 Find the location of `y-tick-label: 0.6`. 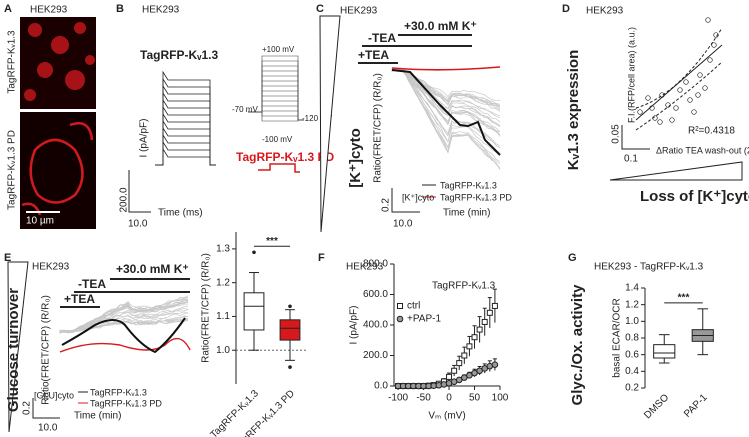

y-tick-label: 0.6 is located at coordinates (632, 354).